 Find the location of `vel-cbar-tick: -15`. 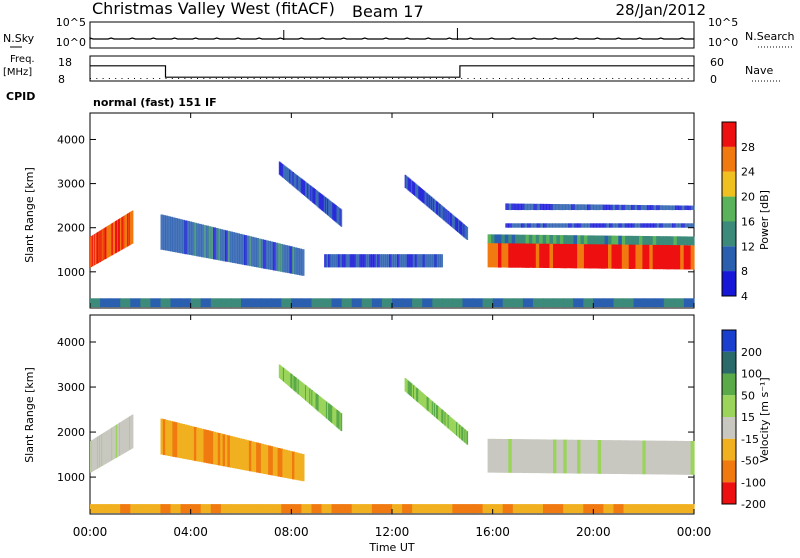

vel-cbar-tick: -15 is located at coordinates (750, 439).